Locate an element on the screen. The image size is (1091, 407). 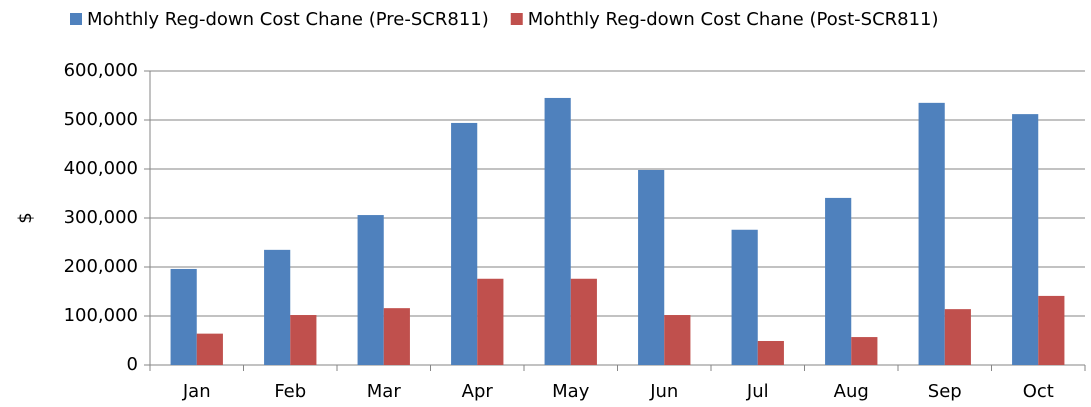
x-tick-label: Apr is located at coordinates (478, 391).